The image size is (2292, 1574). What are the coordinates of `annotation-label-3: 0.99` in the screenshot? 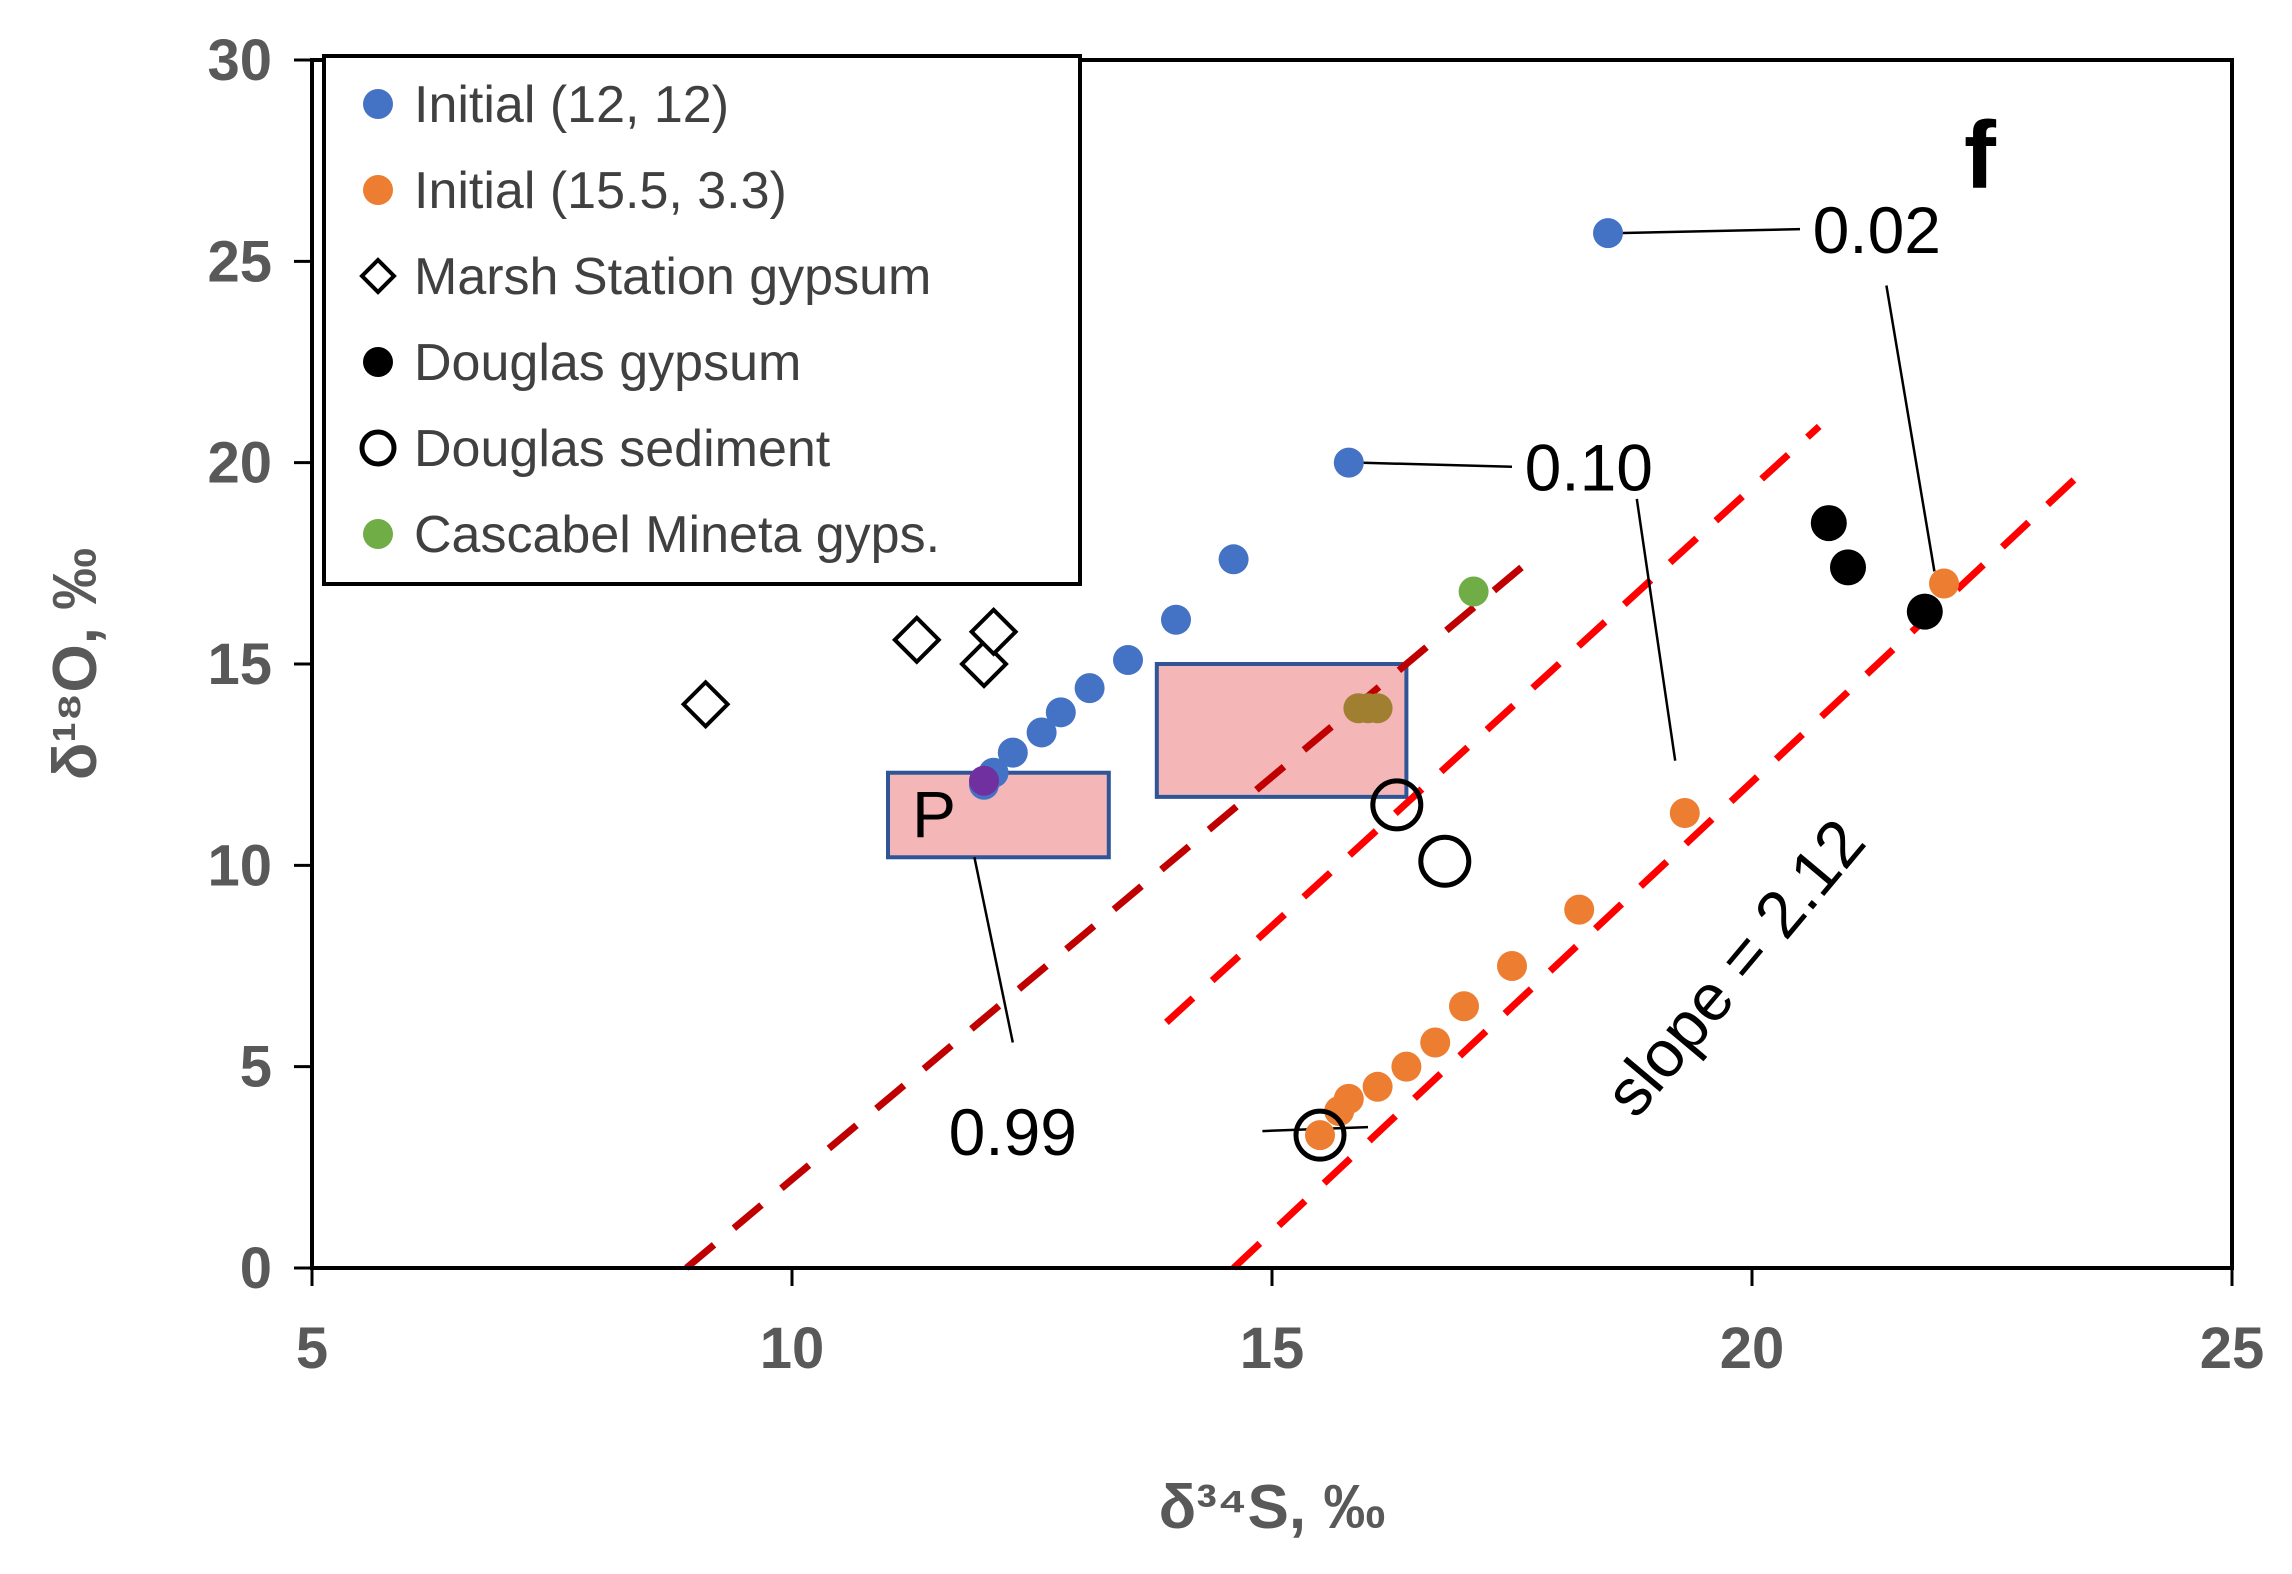 It's located at (1013, 1132).